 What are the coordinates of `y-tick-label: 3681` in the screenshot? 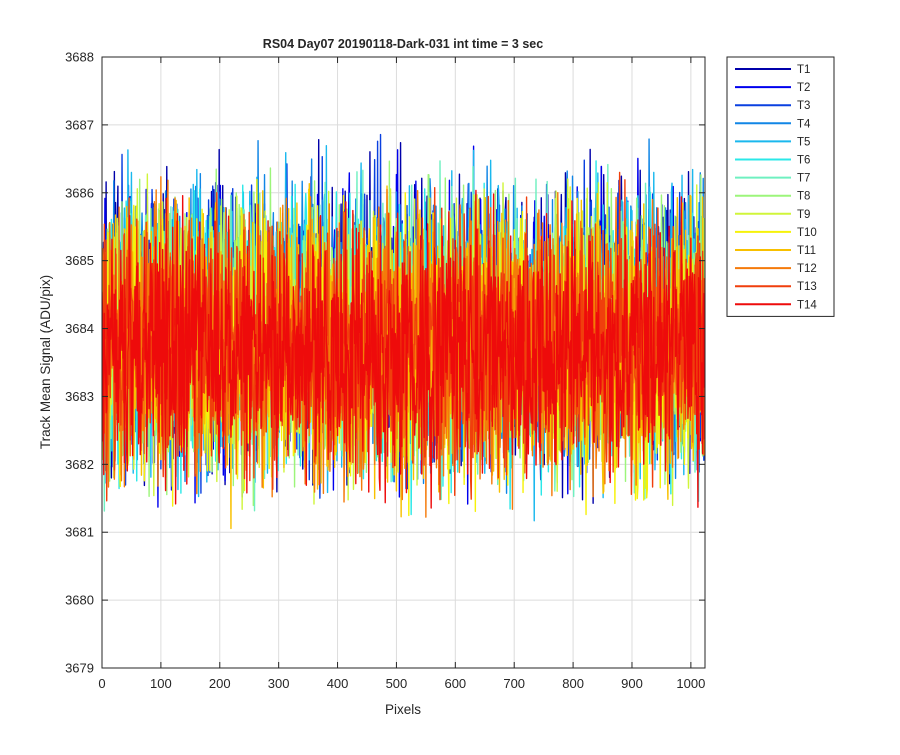 It's located at (79, 532).